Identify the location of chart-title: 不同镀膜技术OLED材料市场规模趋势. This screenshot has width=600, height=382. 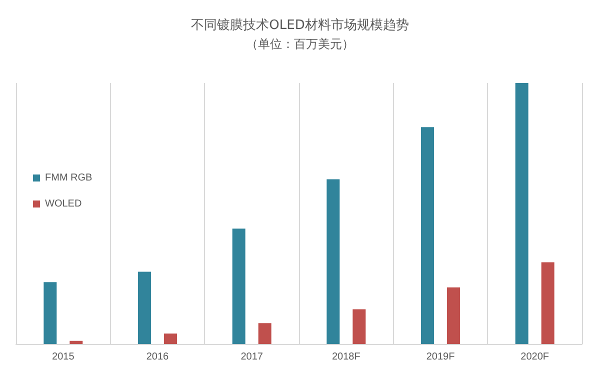
(300, 25).